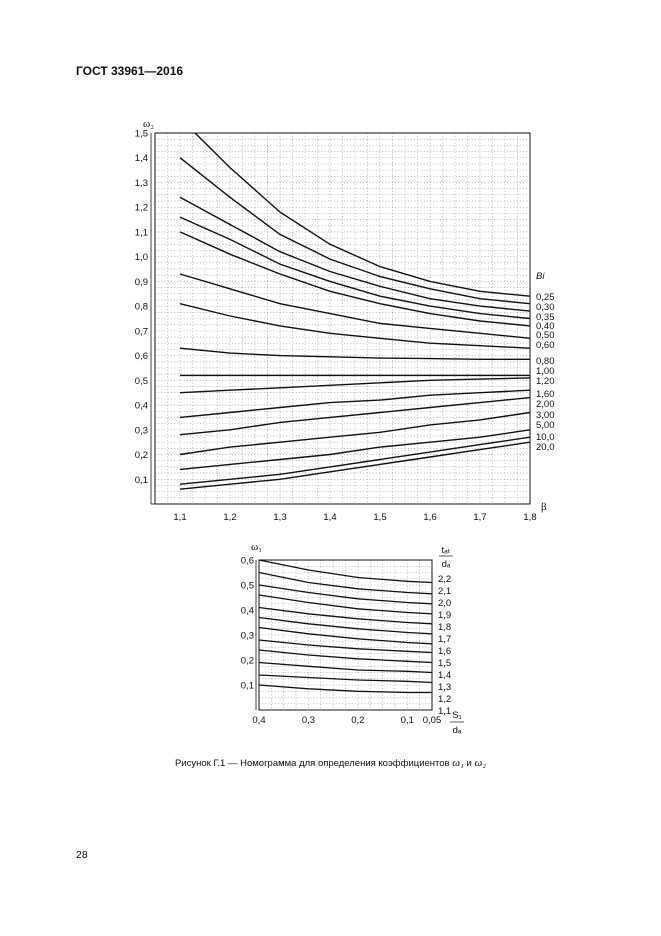  Describe the element at coordinates (457, 730) in the screenshot. I see `x-label-denominator: dₐ` at that location.